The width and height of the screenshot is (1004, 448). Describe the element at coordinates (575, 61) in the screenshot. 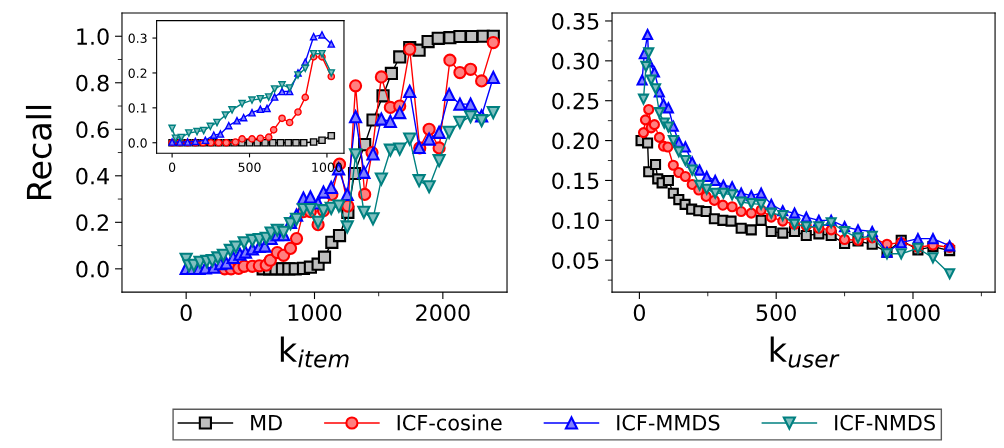

I see `y-tick-label: 0.30` at that location.